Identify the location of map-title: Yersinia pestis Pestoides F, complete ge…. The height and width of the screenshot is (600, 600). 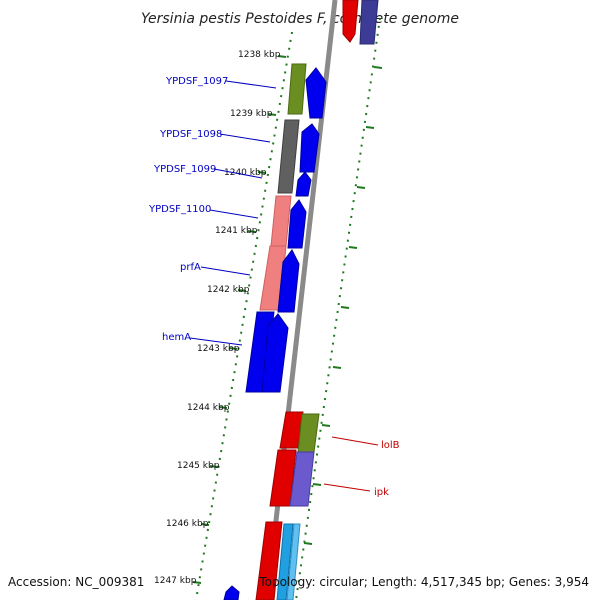
(300, 19).